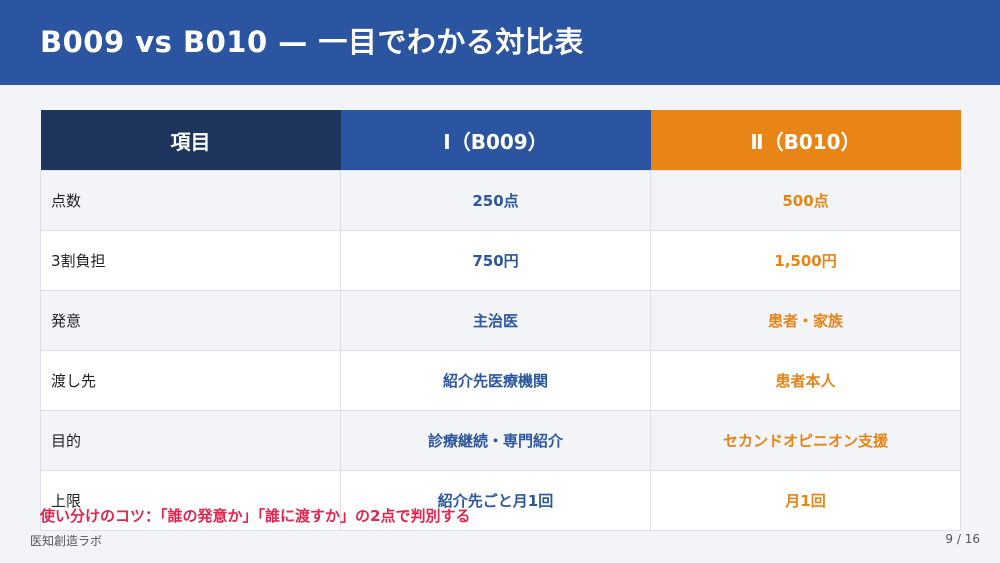 The image size is (1000, 563). What do you see at coordinates (190, 380) in the screenshot?
I see `row-label: 渡し先` at bounding box center [190, 380].